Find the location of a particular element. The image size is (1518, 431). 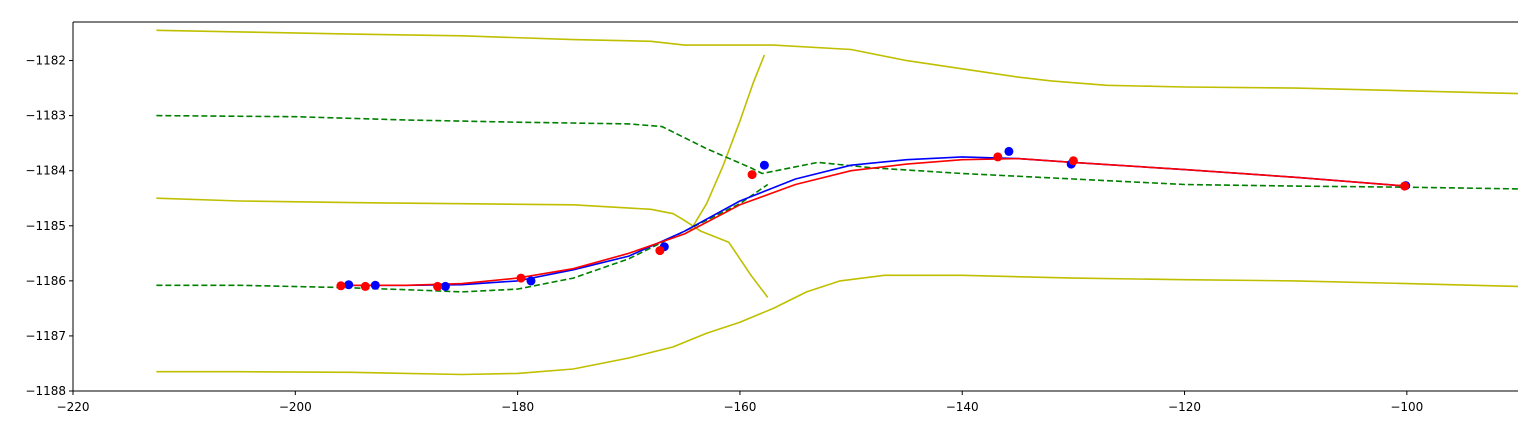

y-tick-label: −1182 is located at coordinates (45, 61).